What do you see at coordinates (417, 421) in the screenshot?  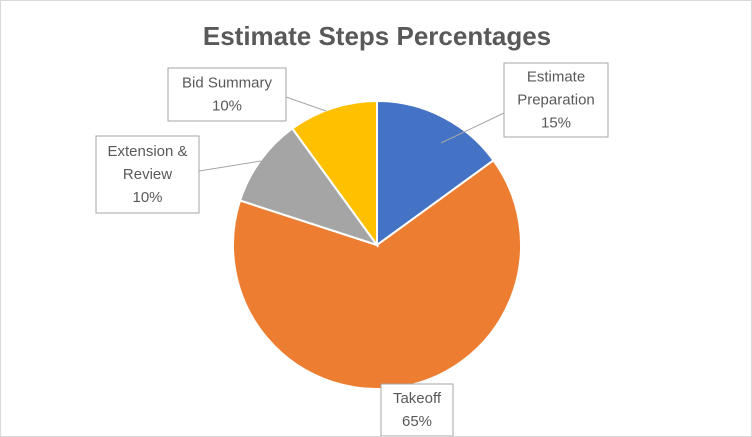 I see `data-label-value: 65%` at bounding box center [417, 421].